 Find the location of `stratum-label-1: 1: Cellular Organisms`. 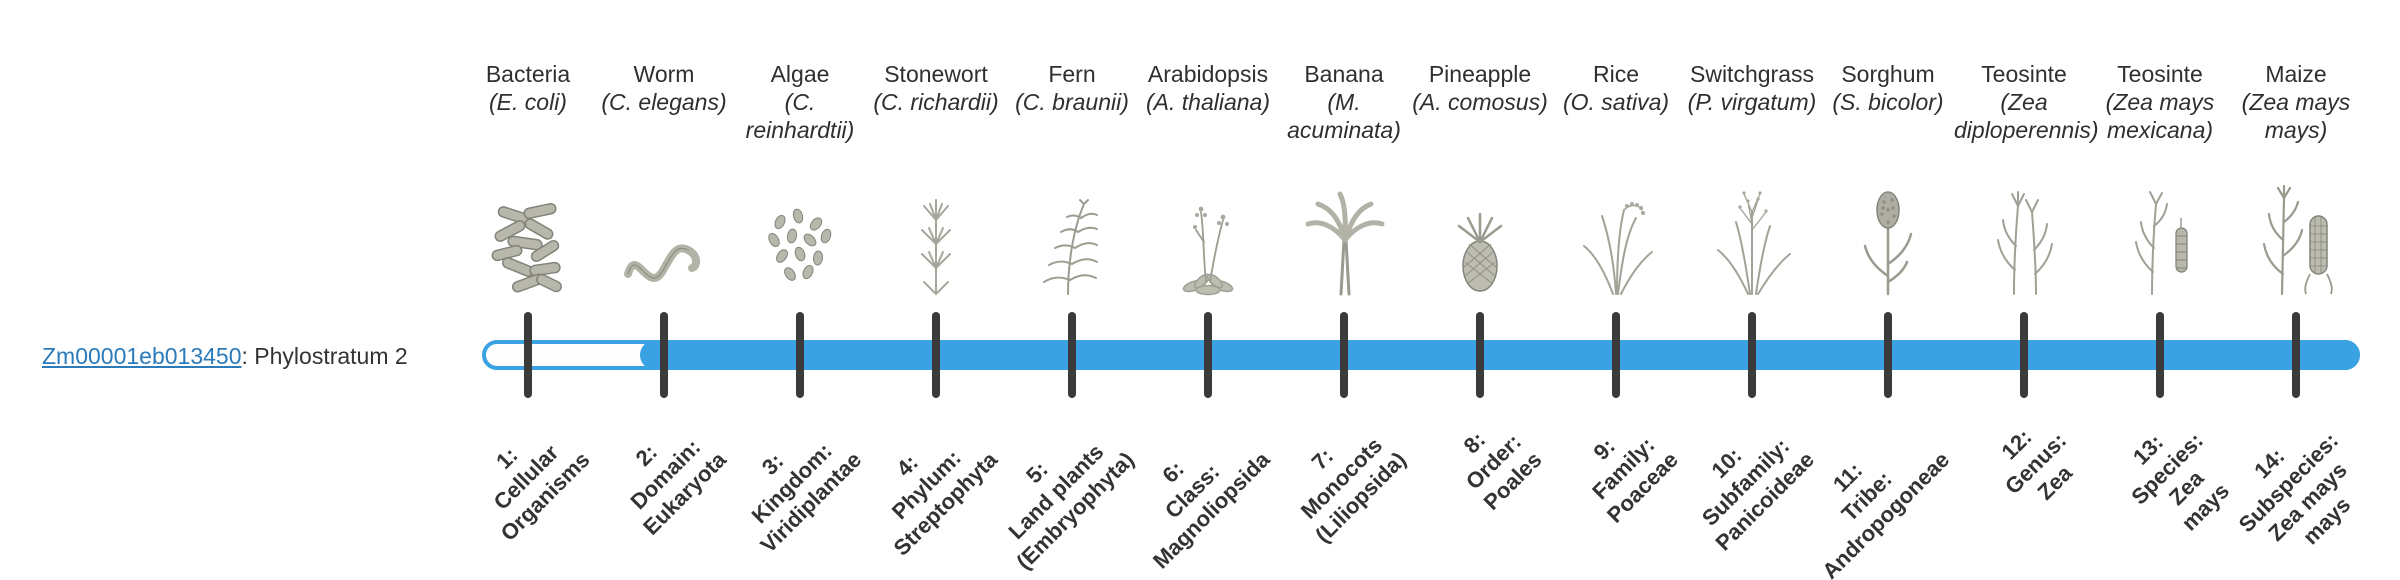

stratum-label-1: 1: Cellular Organisms is located at coordinates (541, 492).